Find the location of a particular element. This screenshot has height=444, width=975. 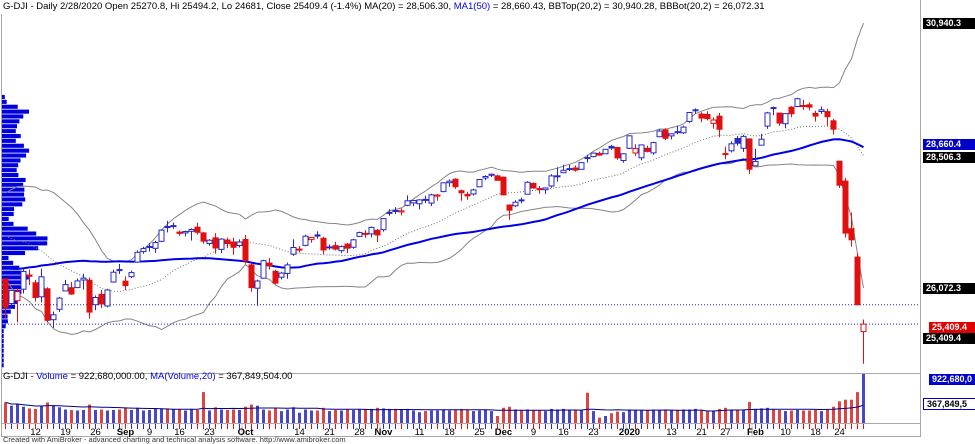

axis-value-text: 922,680,0 is located at coordinates (952, 378).